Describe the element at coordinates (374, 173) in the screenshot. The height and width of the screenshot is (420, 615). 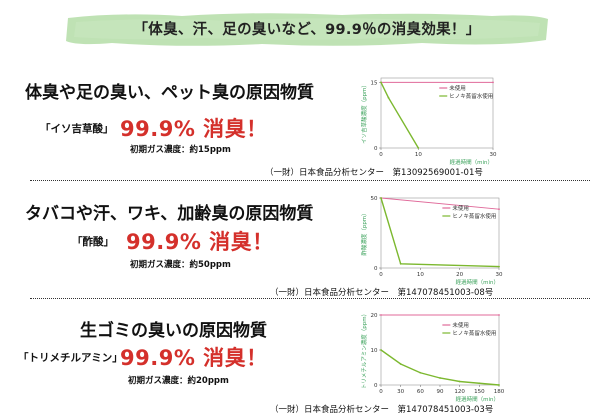
I see `test-source: （一財）日本食品分析センター 第13092569001-01号` at that location.